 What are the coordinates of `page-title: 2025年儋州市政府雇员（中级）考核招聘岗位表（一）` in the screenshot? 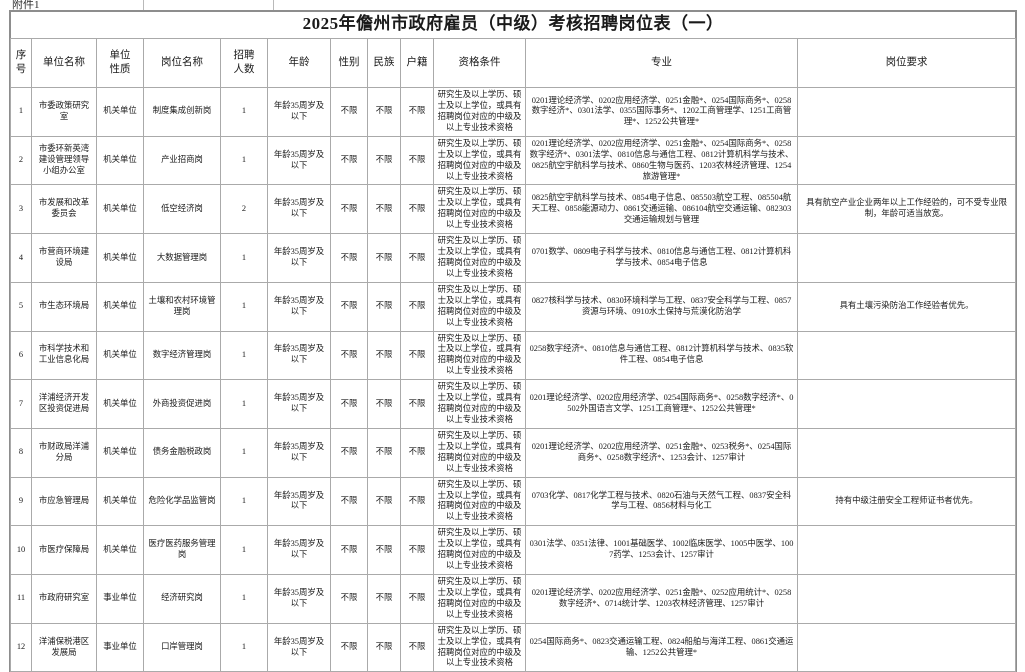 It's located at (513, 25).